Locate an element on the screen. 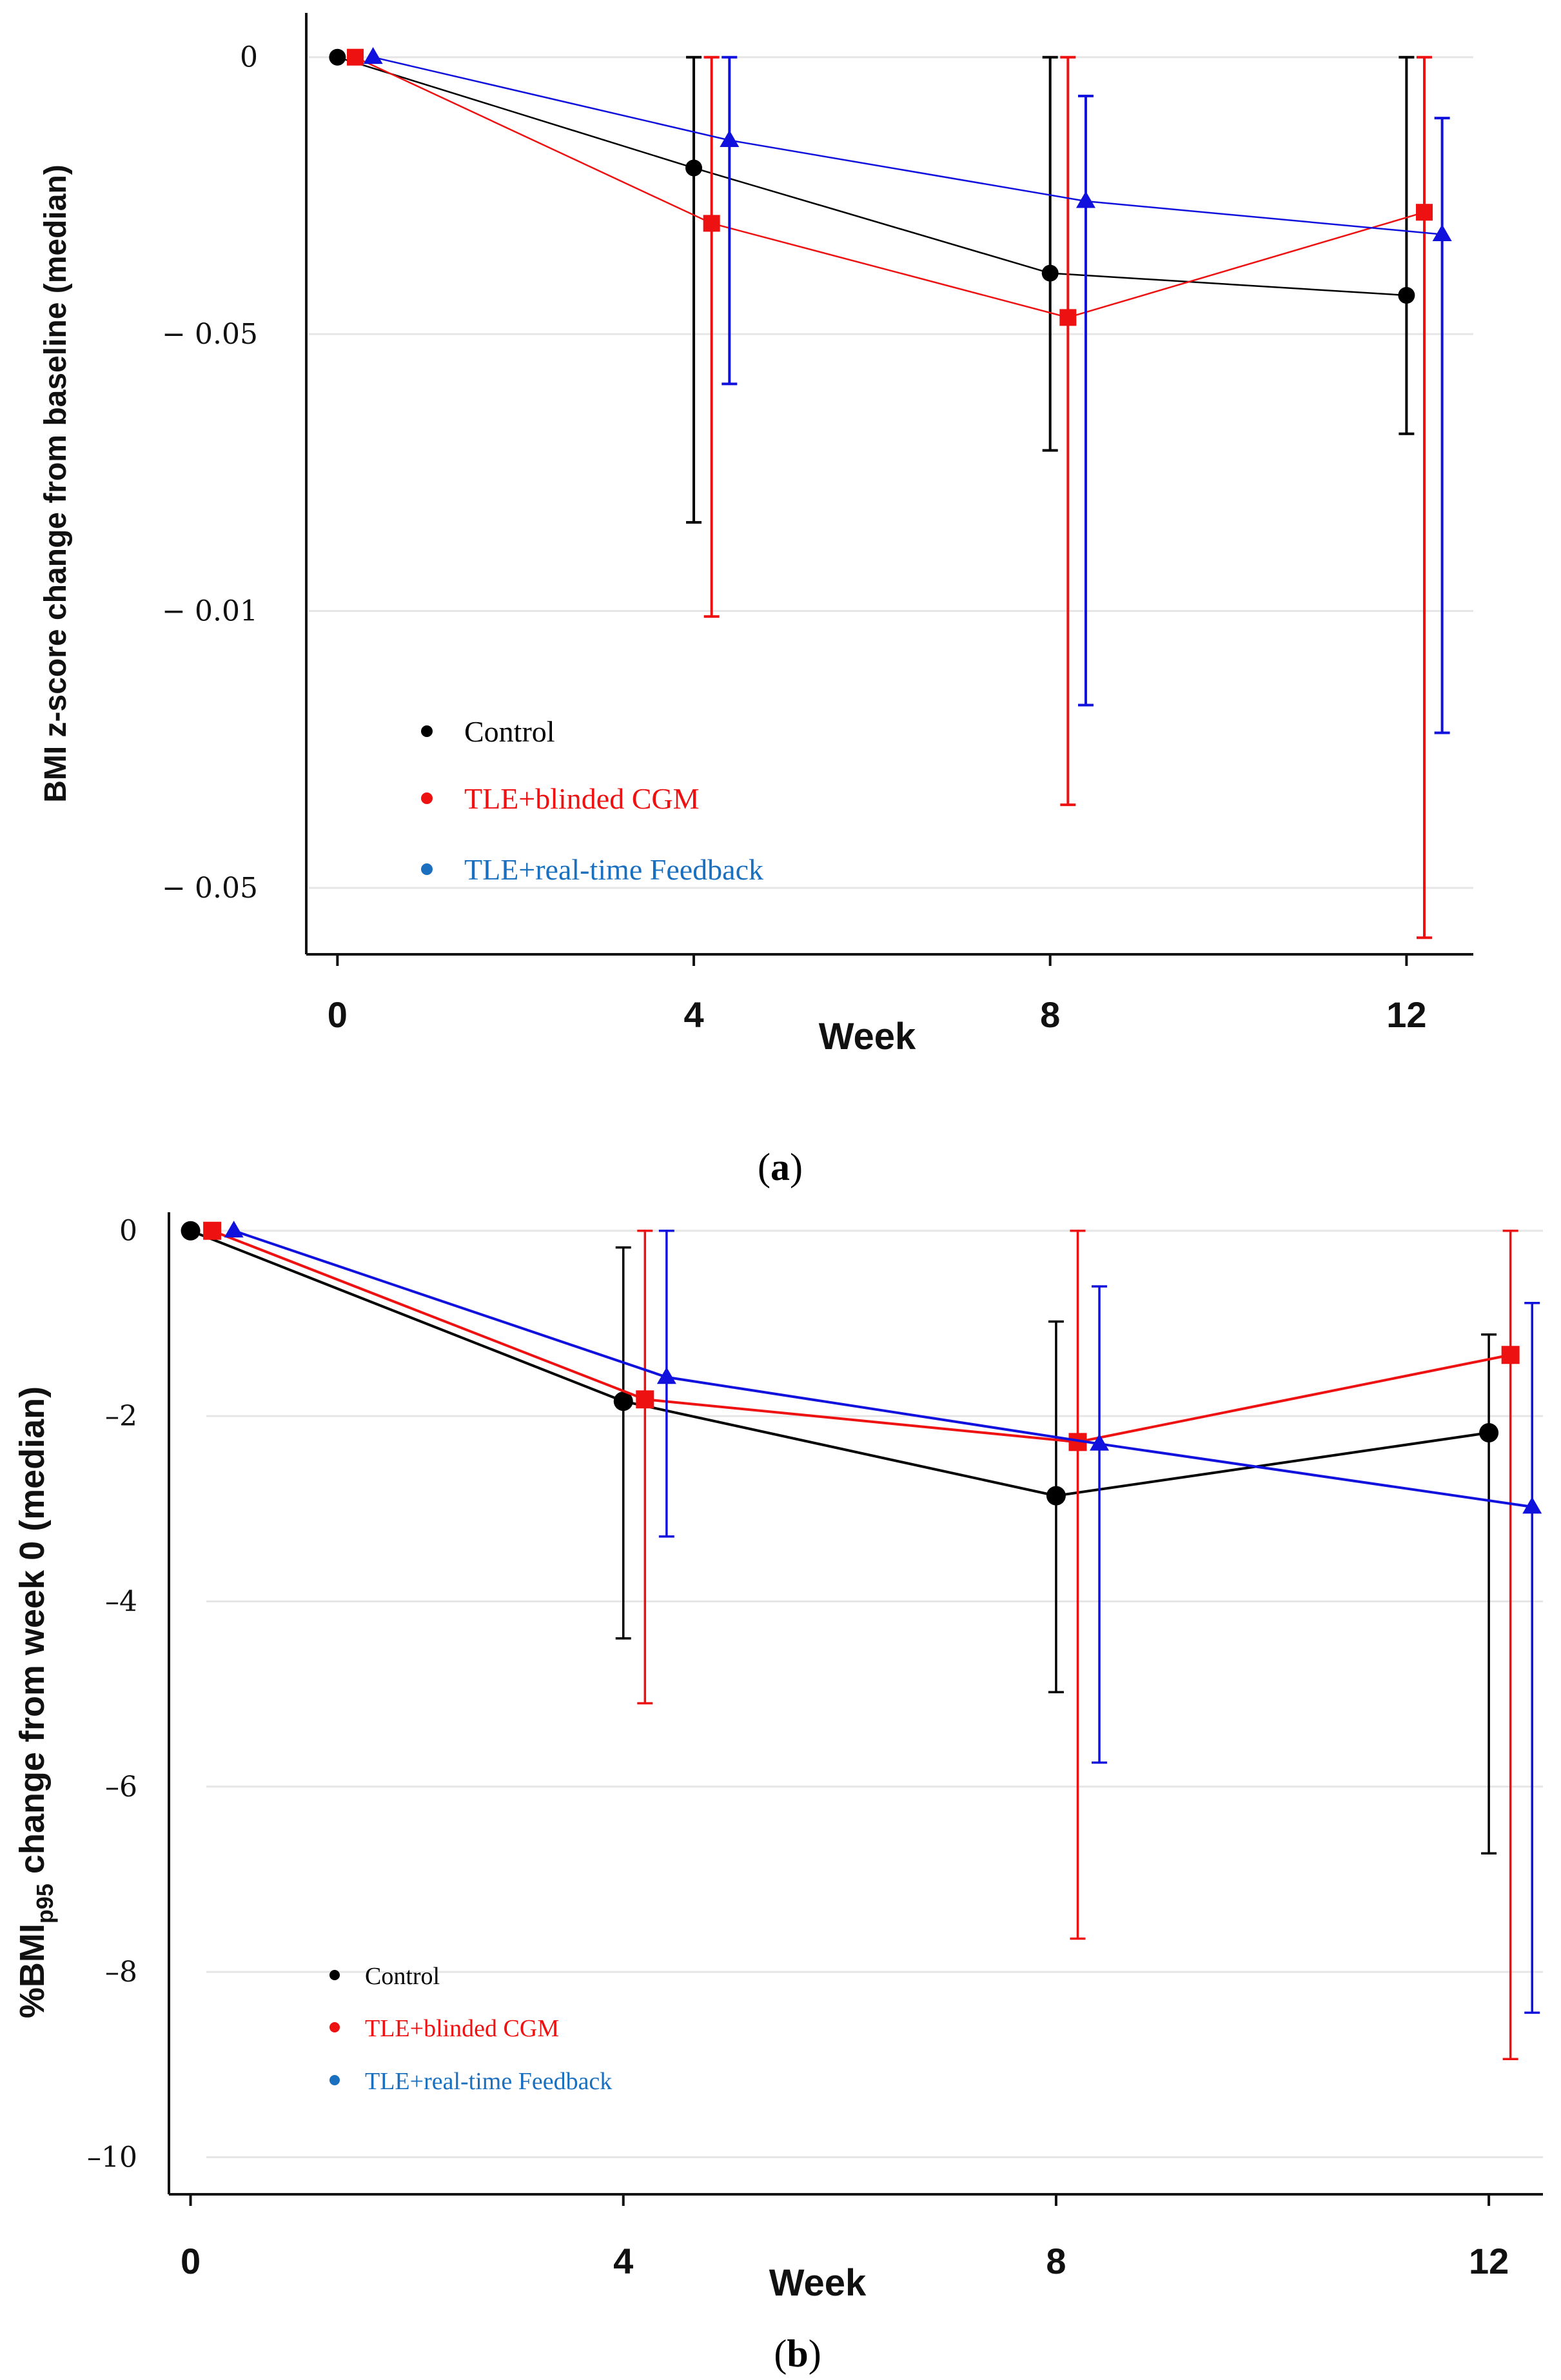 This screenshot has width=1561, height=2380. panel-b-legend-marker-realtime is located at coordinates (334, 2080).